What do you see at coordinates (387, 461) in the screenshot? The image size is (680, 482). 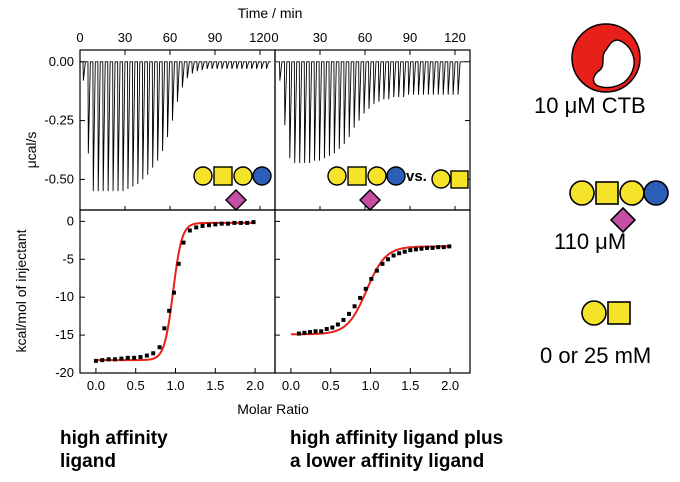 I see `caption-line: a lower affinity ligand` at bounding box center [387, 461].